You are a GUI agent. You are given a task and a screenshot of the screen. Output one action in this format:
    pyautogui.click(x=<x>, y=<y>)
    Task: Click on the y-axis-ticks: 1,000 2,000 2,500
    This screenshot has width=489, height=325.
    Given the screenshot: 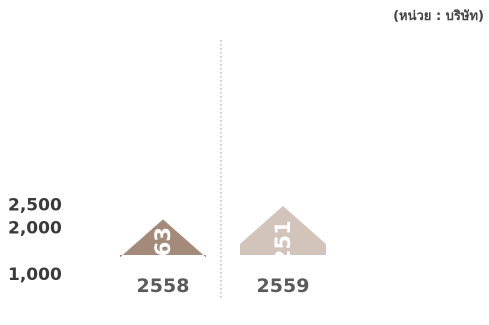 What is the action you would take?
    pyautogui.click(x=35, y=239)
    